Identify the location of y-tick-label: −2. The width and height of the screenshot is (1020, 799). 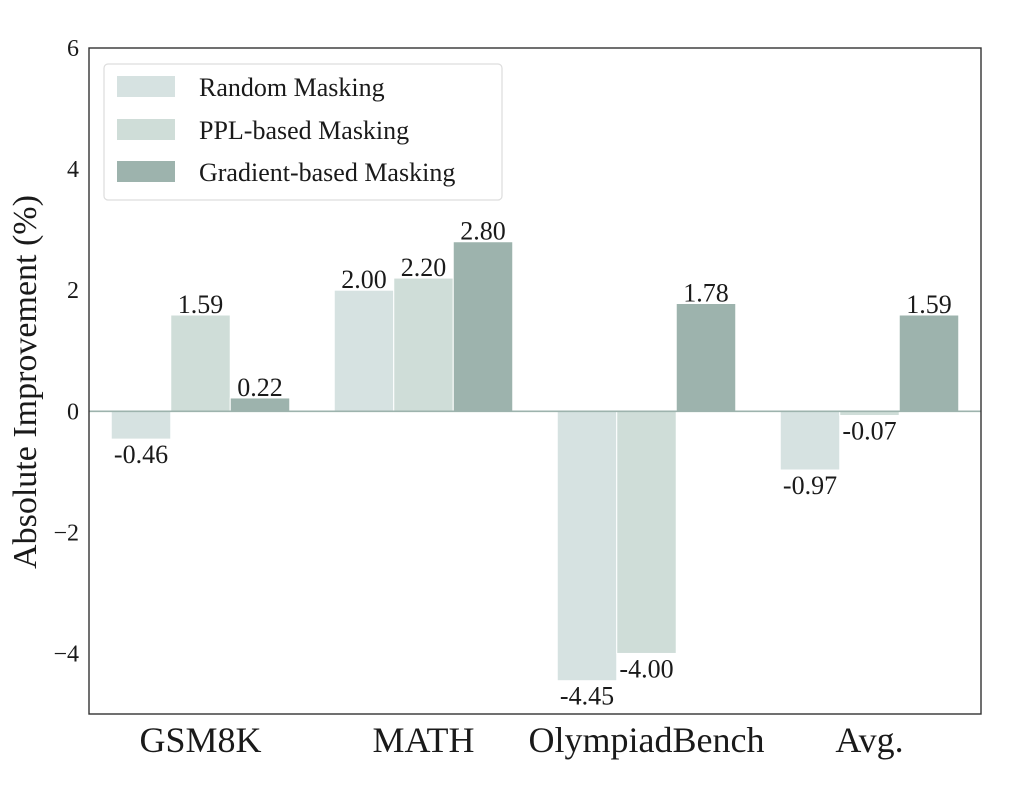
(66, 533).